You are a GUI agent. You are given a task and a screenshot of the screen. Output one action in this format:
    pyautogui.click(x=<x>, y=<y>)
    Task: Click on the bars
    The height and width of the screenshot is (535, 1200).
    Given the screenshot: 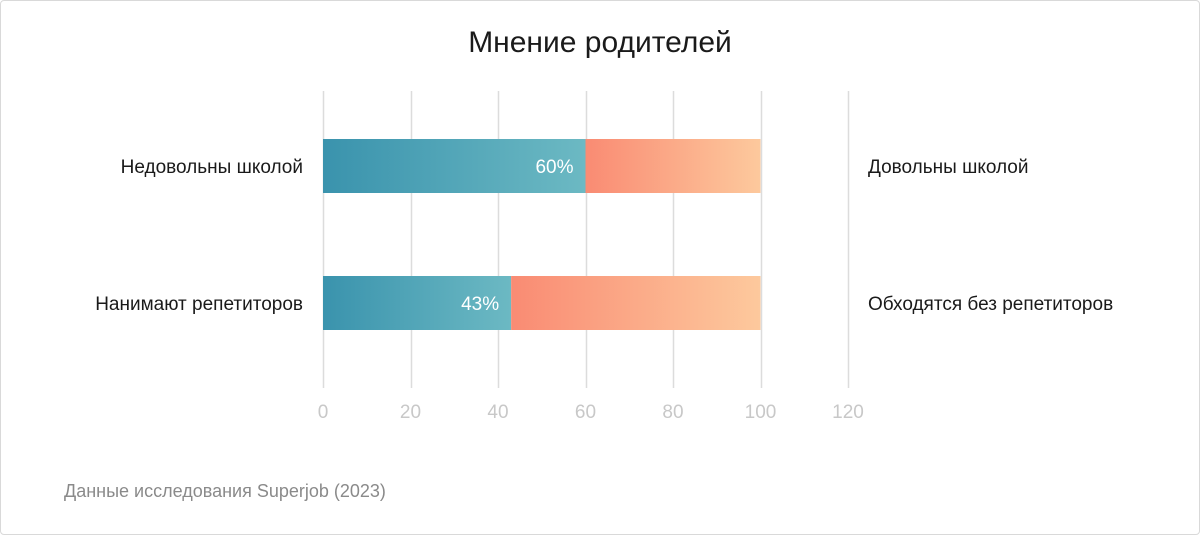 What is the action you would take?
    pyautogui.click(x=542, y=234)
    